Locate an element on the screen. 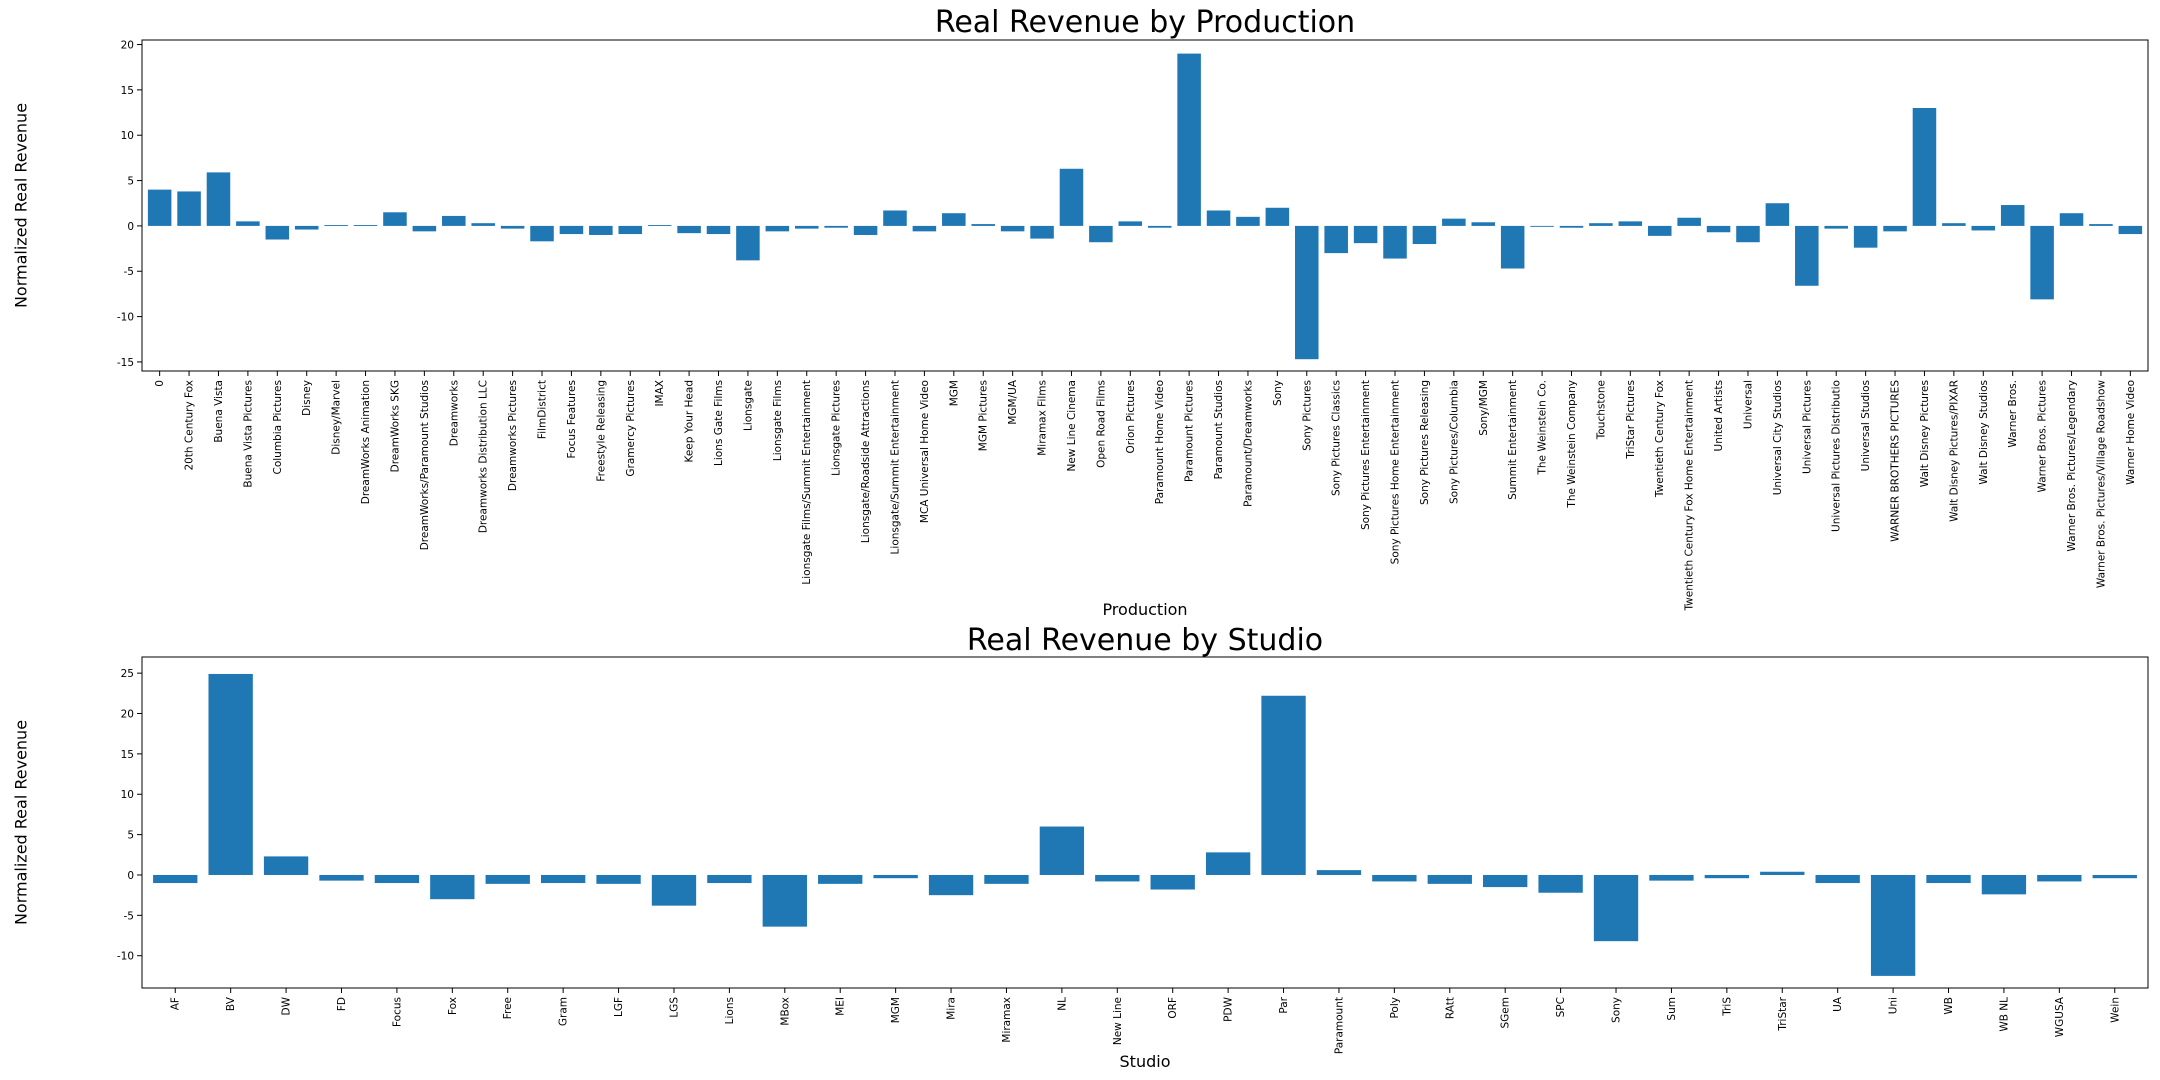  x-tick-label: Sony Pictures Home Entertainment is located at coordinates (1396, 472).